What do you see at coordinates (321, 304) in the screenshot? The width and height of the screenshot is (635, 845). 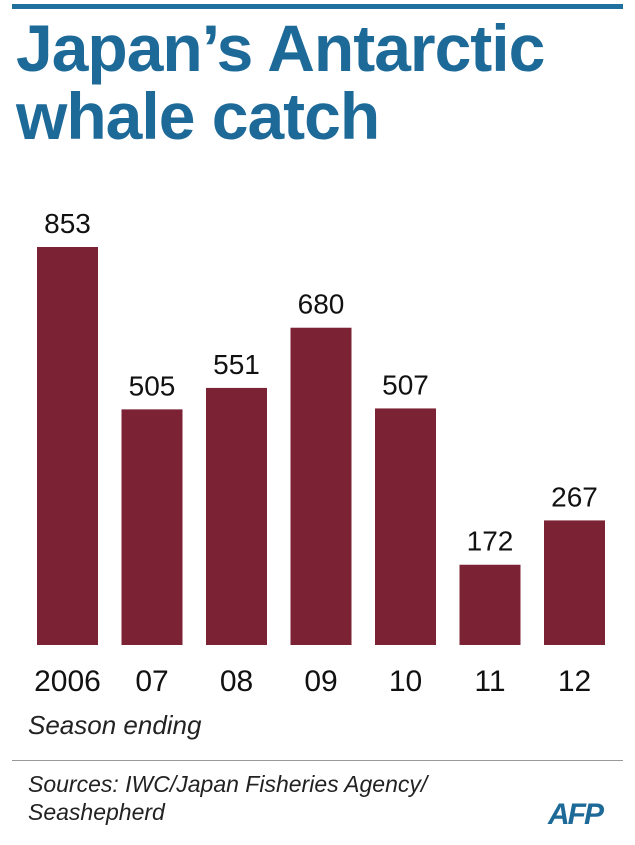 I see `value-label-09: 680` at bounding box center [321, 304].